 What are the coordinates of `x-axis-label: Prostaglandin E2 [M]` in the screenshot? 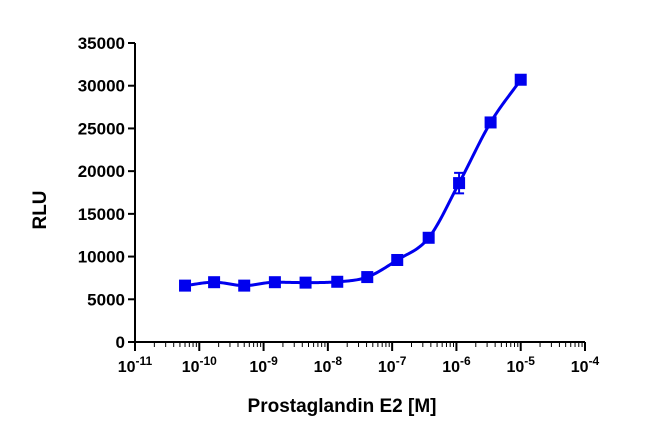 It's located at (342, 406).